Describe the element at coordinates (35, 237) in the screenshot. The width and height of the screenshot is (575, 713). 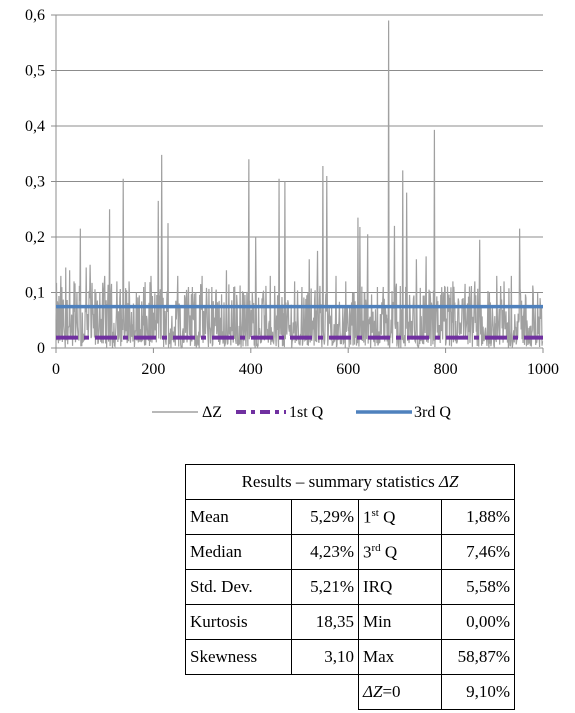
I see `y-tick-label: 0,2` at that location.